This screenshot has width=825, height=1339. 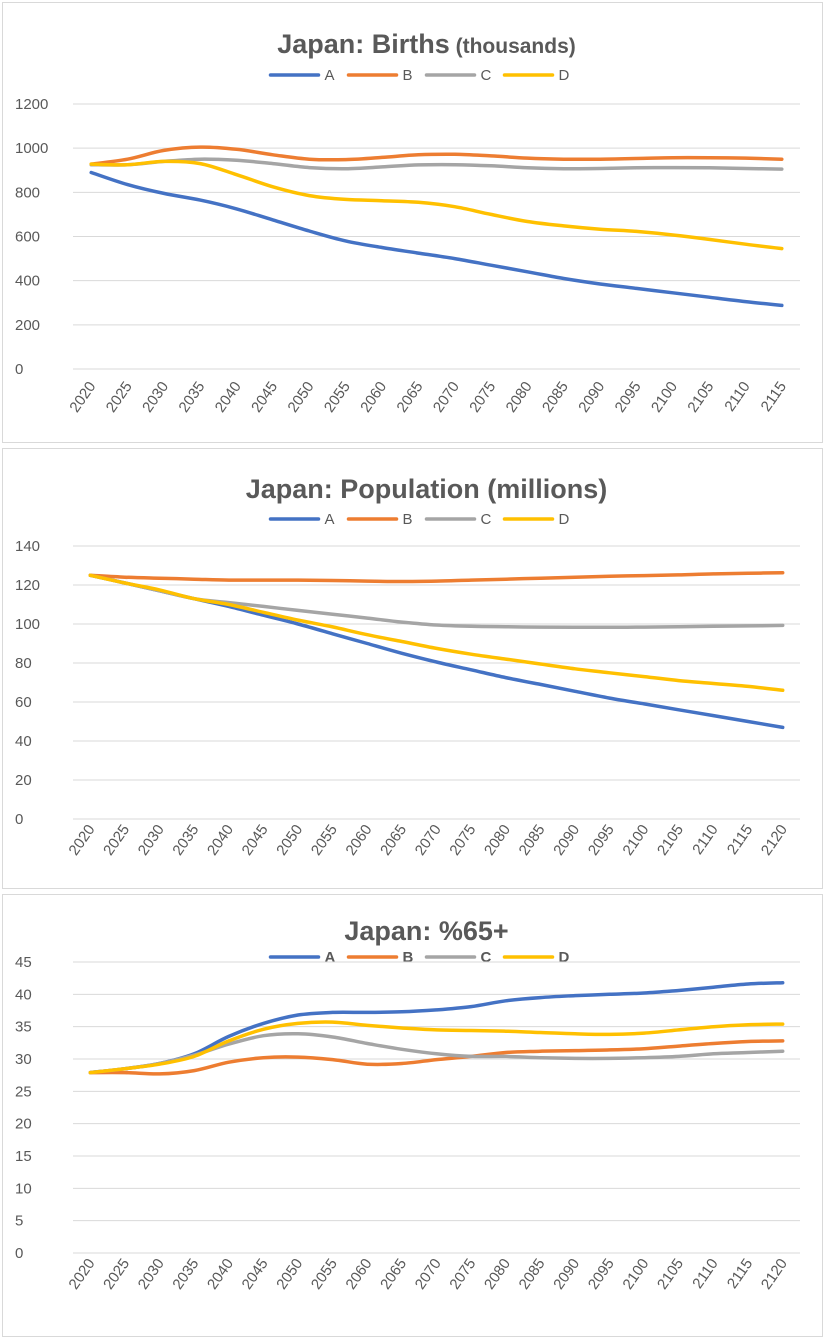 What do you see at coordinates (774, 1274) in the screenshot?
I see `x-tick-label: 2120` at bounding box center [774, 1274].